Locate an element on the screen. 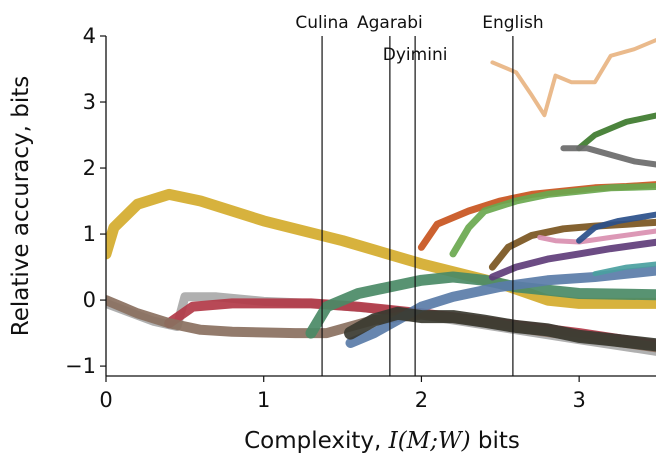  y-tick-label-2: 1 is located at coordinates (89, 234).